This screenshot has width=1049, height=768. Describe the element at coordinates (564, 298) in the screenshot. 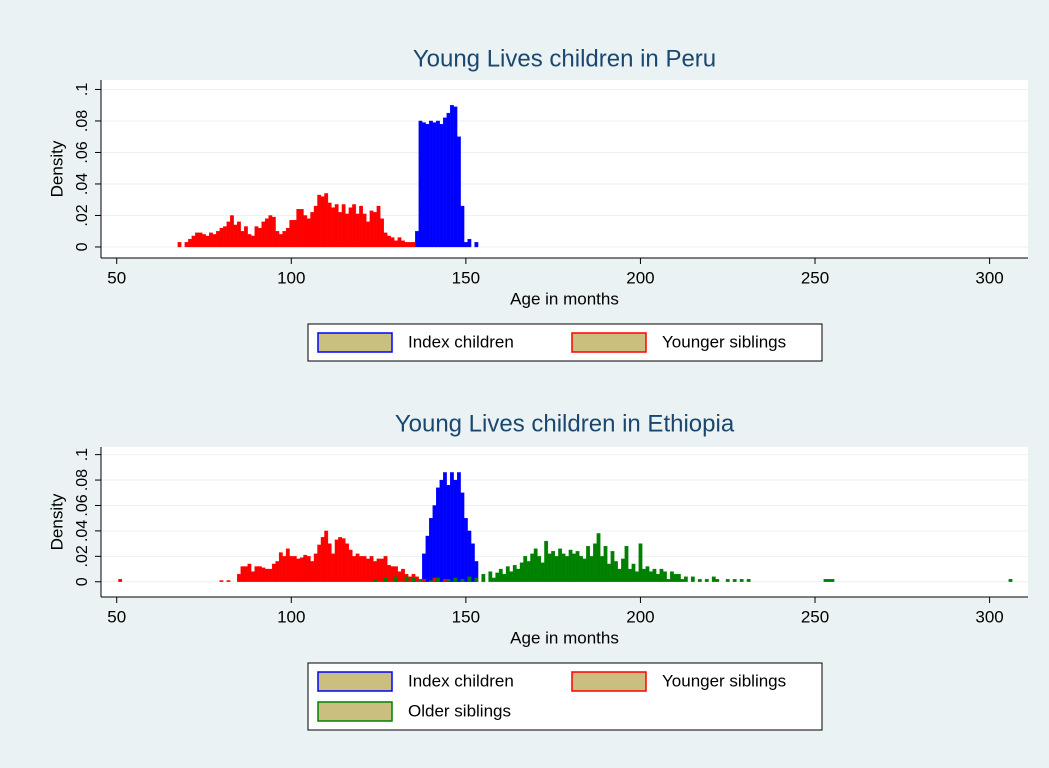

I see `x-axis-title: Age in months` at that location.